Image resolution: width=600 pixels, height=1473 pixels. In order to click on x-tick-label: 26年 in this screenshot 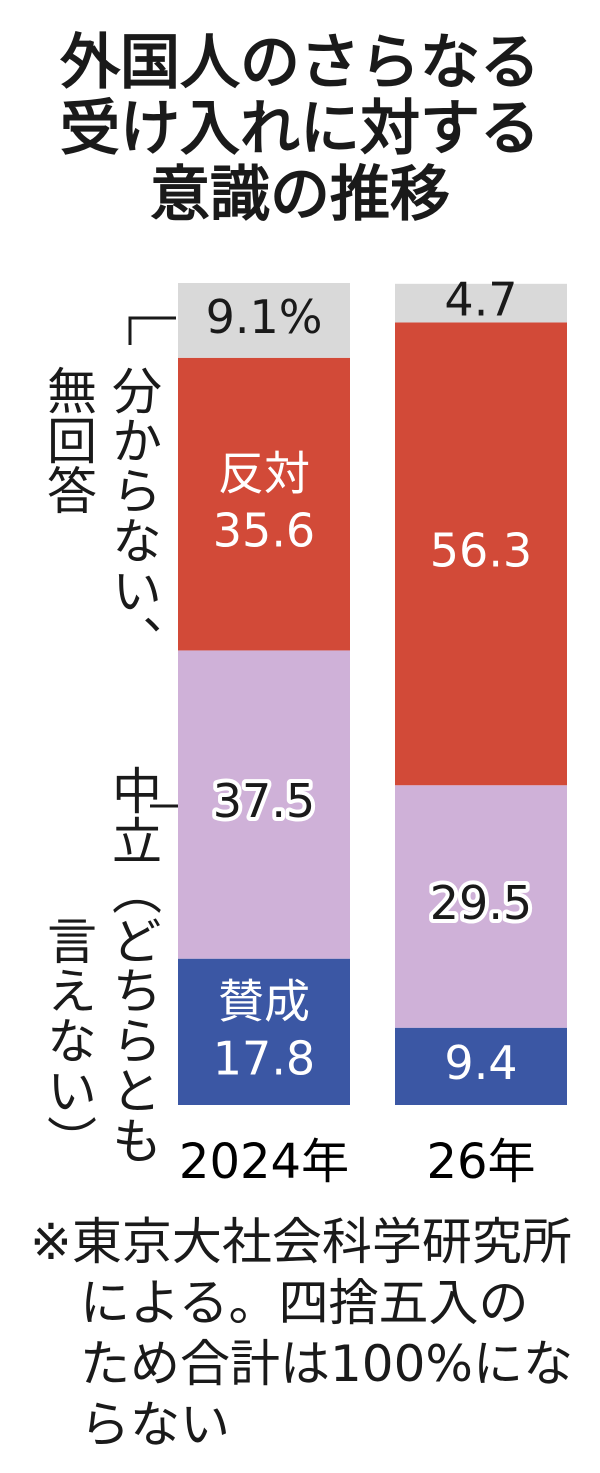, I will do `click(480, 1162)`.